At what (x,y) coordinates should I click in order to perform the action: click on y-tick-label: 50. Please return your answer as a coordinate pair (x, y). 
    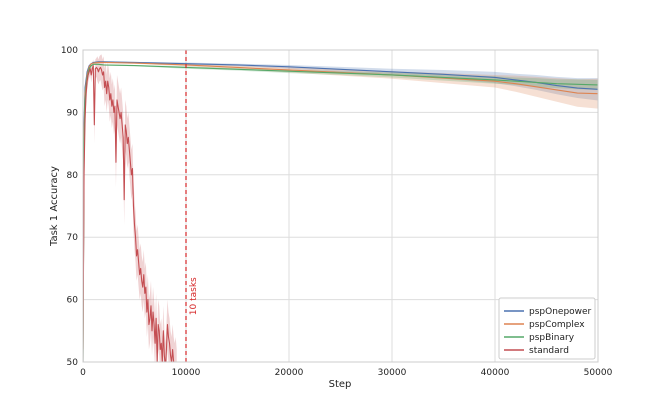
    Looking at the image, I should click on (73, 363).